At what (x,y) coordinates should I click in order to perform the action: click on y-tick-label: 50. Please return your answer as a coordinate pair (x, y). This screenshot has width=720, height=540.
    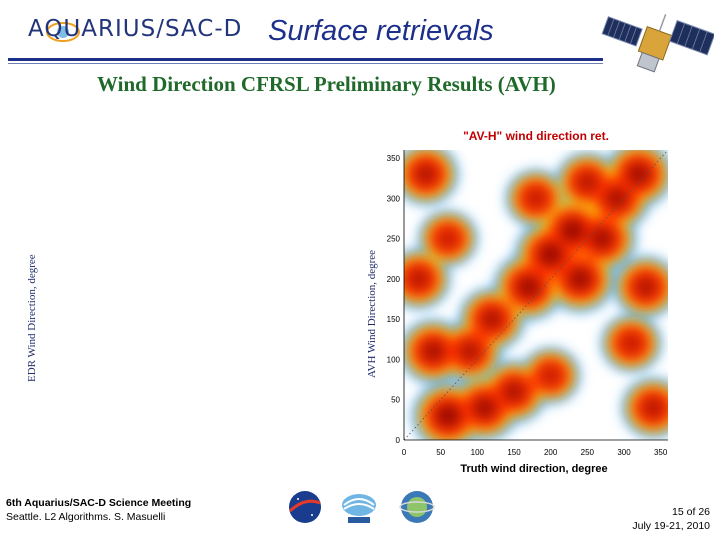
    Looking at the image, I should click on (395, 400).